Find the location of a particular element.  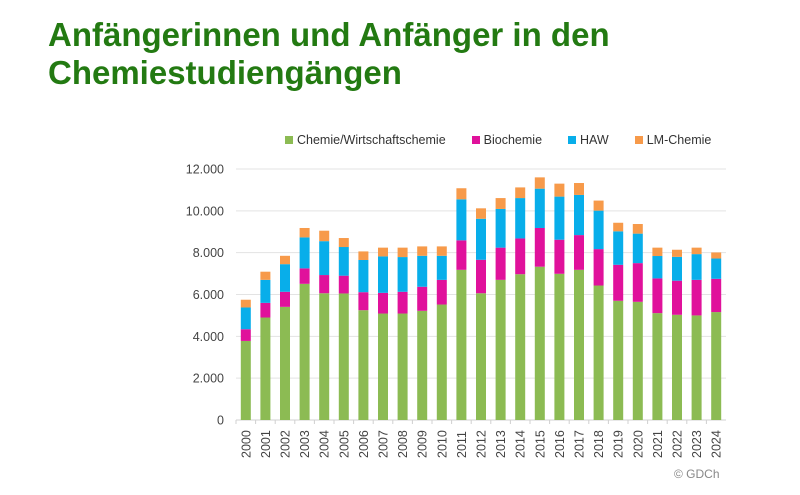

legend-item: LM-Chemie is located at coordinates (672, 140).